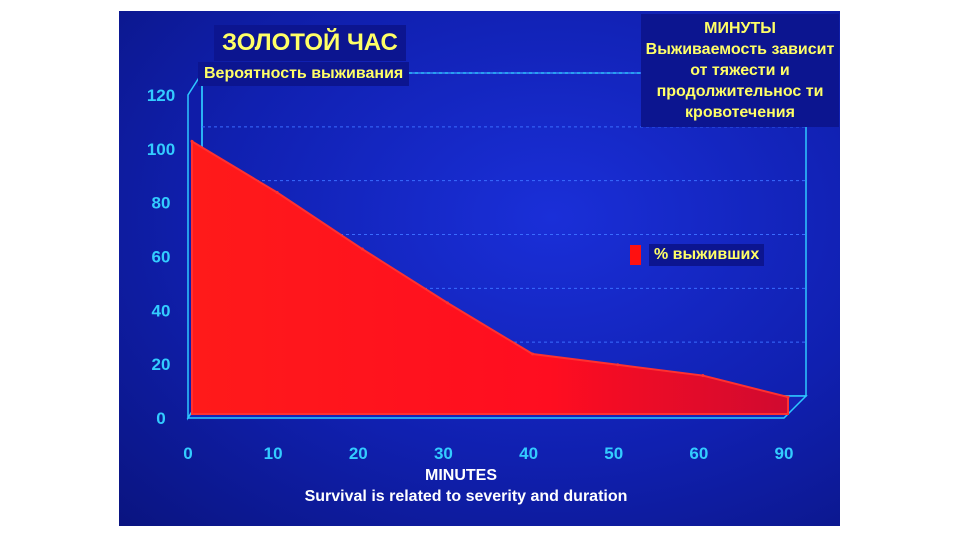  I want to click on y-tick-labels: 0 20 40 60 80 100 120, so click(161, 257).